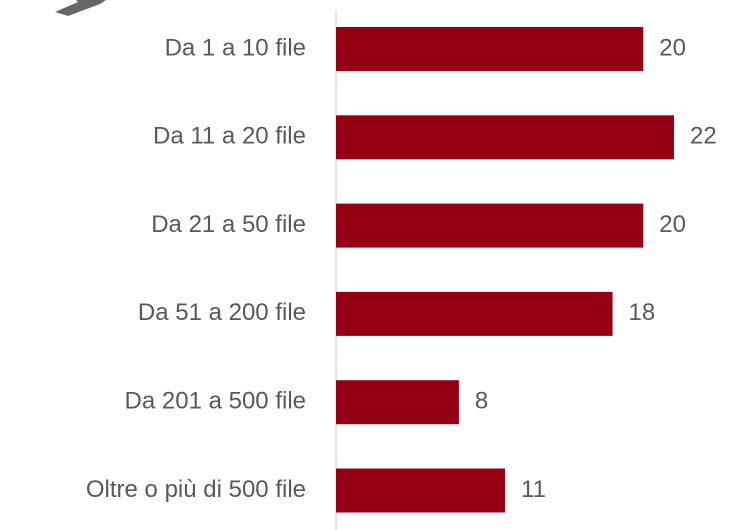  What do you see at coordinates (533, 489) in the screenshot?
I see `value-label: 11` at bounding box center [533, 489].